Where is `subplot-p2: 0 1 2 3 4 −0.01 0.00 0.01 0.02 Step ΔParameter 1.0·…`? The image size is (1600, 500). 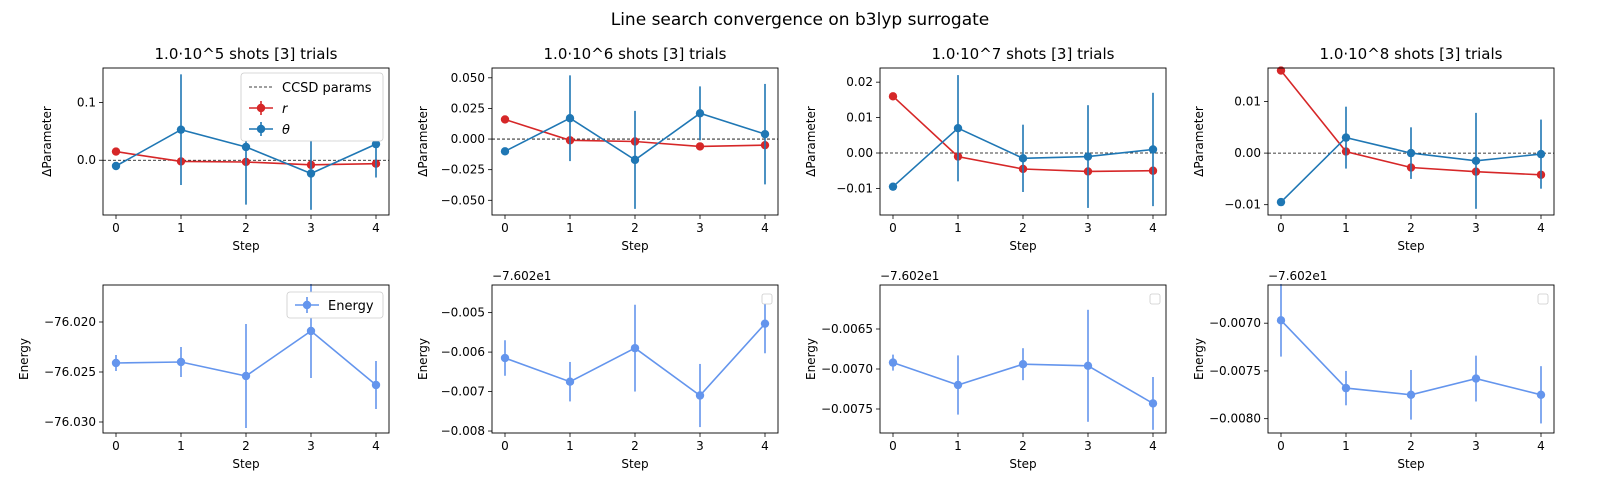
subplot-p2: 0 1 2 3 4 −0.01 0.00 0.01 0.02 Step ΔParameter 1.0·… is located at coordinates (985, 149).